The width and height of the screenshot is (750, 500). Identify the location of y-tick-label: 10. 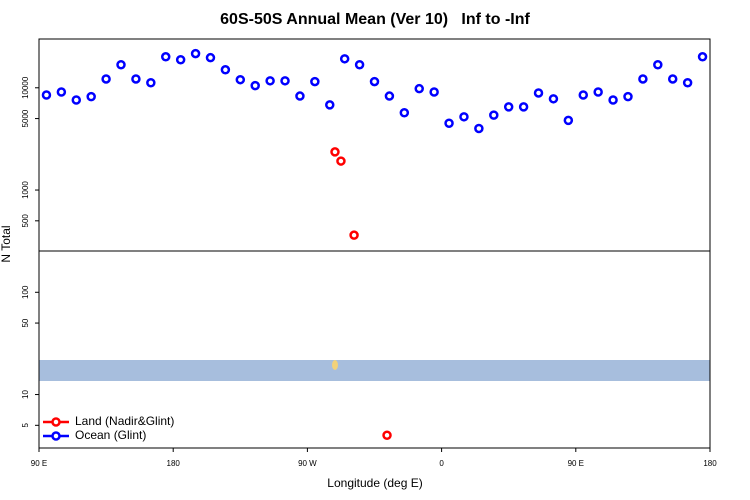
(25, 394).